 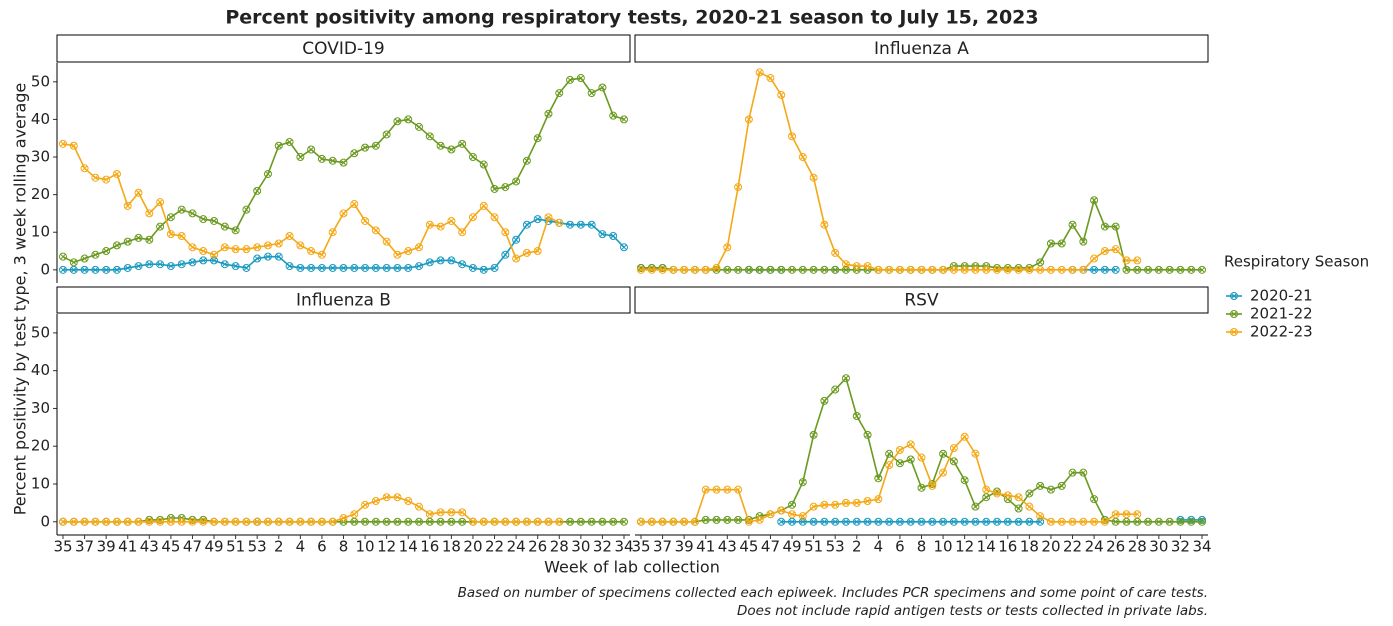 I want to click on y-tick-label: 10, so click(x=40, y=232).